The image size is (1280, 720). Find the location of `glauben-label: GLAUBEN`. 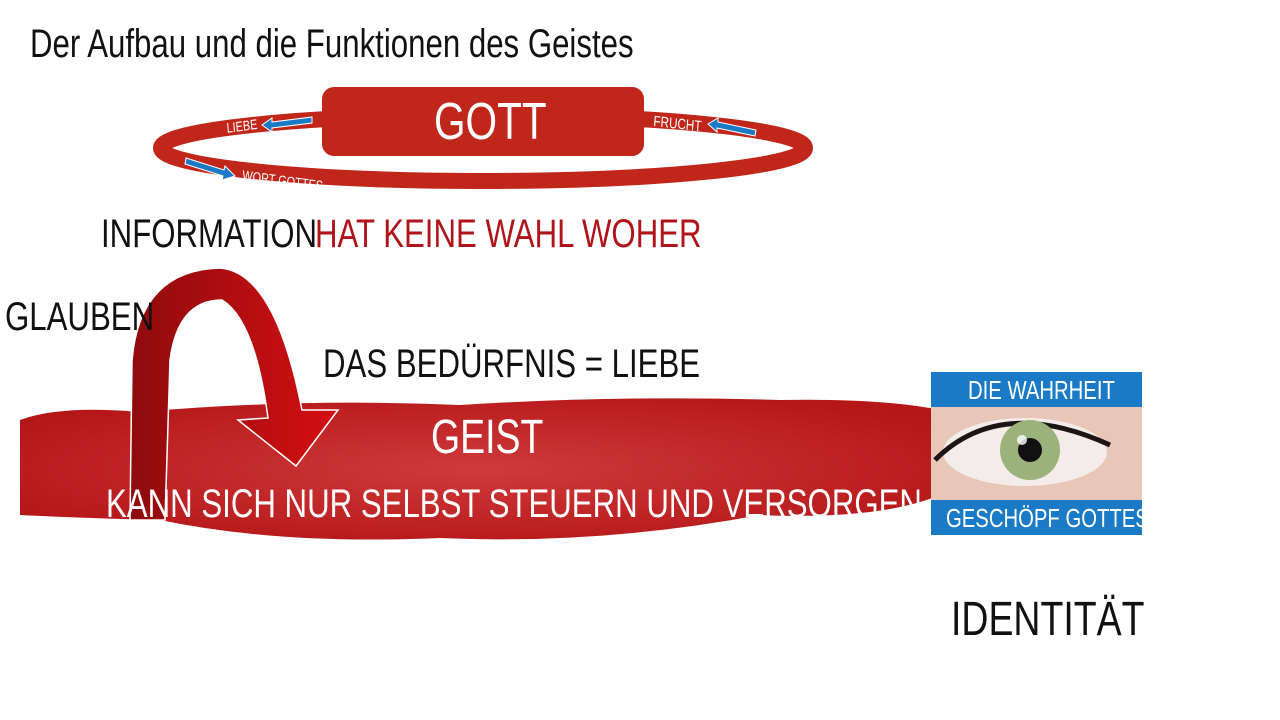

glauben-label: GLAUBEN is located at coordinates (80, 317).